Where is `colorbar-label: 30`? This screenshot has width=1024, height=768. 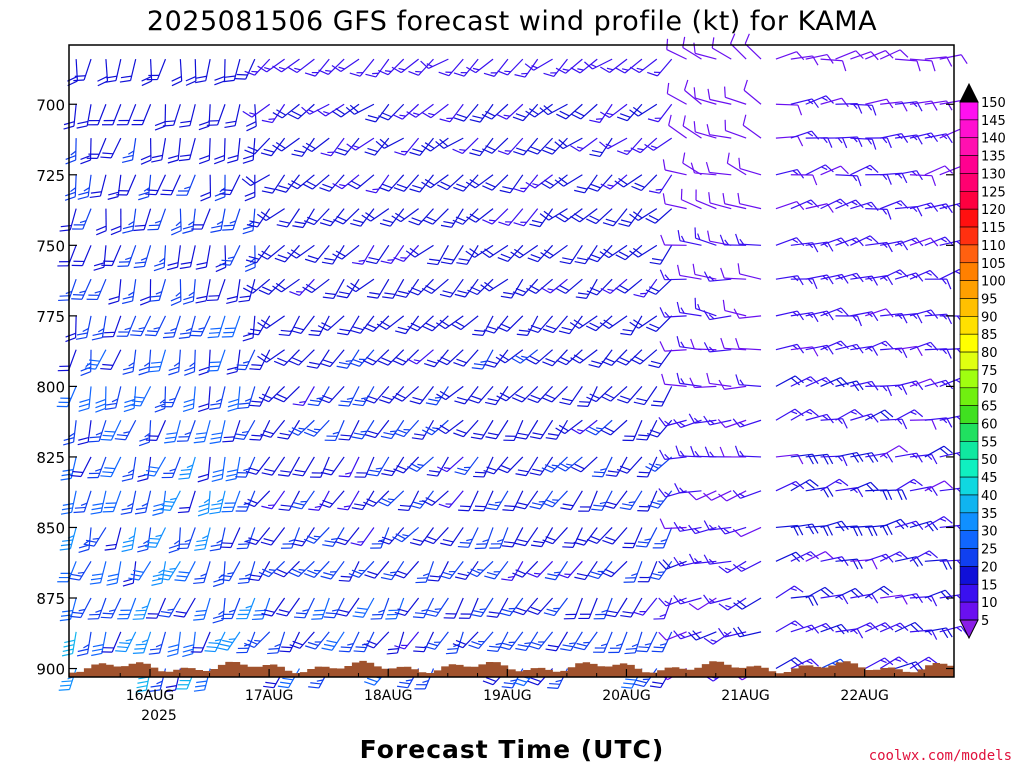 colorbar-label: 30 is located at coordinates (989, 532).